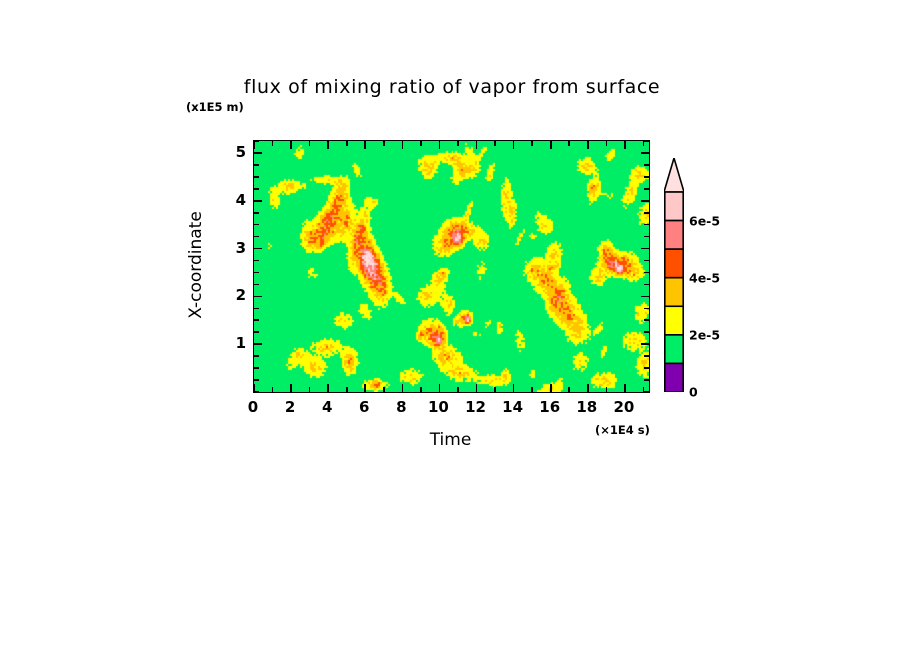  What do you see at coordinates (327, 407) in the screenshot?
I see `x-tick-label: 4` at bounding box center [327, 407].